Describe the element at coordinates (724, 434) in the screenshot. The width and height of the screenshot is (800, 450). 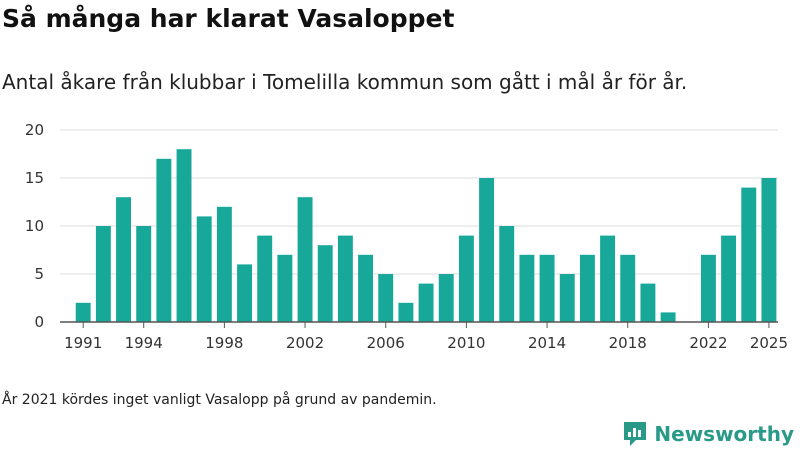
I see `brand-name: Newsworthy` at that location.